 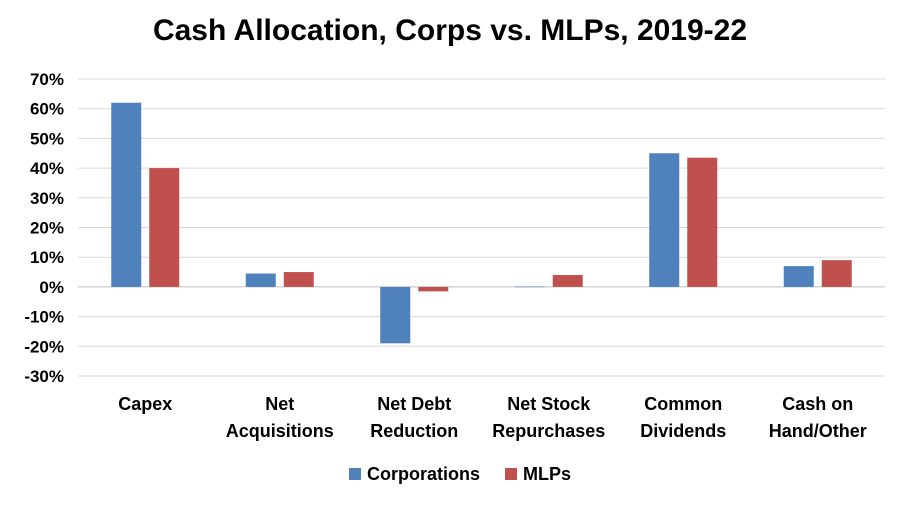 I want to click on y-tick-label: 30%, so click(x=47, y=198).